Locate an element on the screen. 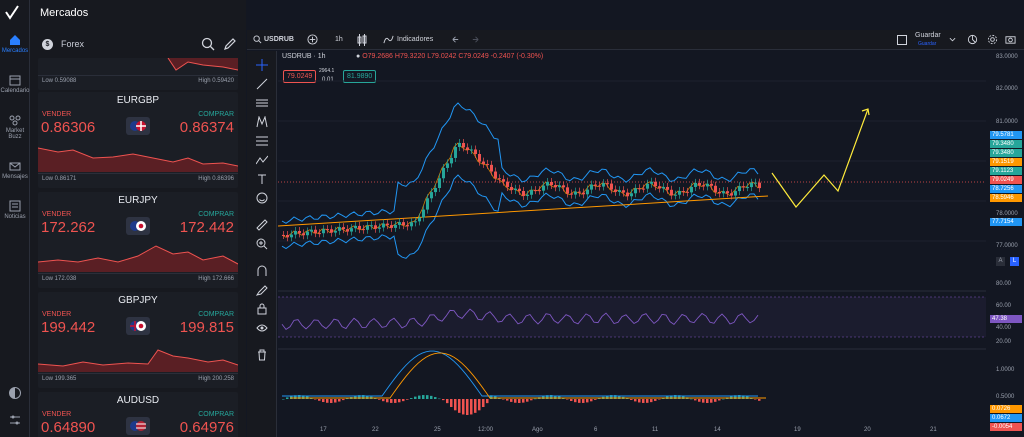  crosshair-icon is located at coordinates (262, 65).